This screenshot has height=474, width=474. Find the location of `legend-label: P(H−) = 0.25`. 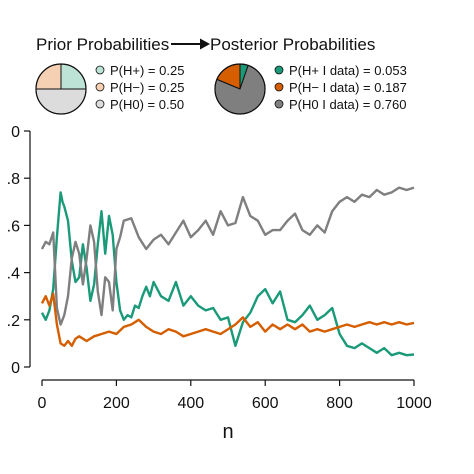

legend-label: P(H−) = 0.25 is located at coordinates (147, 87).